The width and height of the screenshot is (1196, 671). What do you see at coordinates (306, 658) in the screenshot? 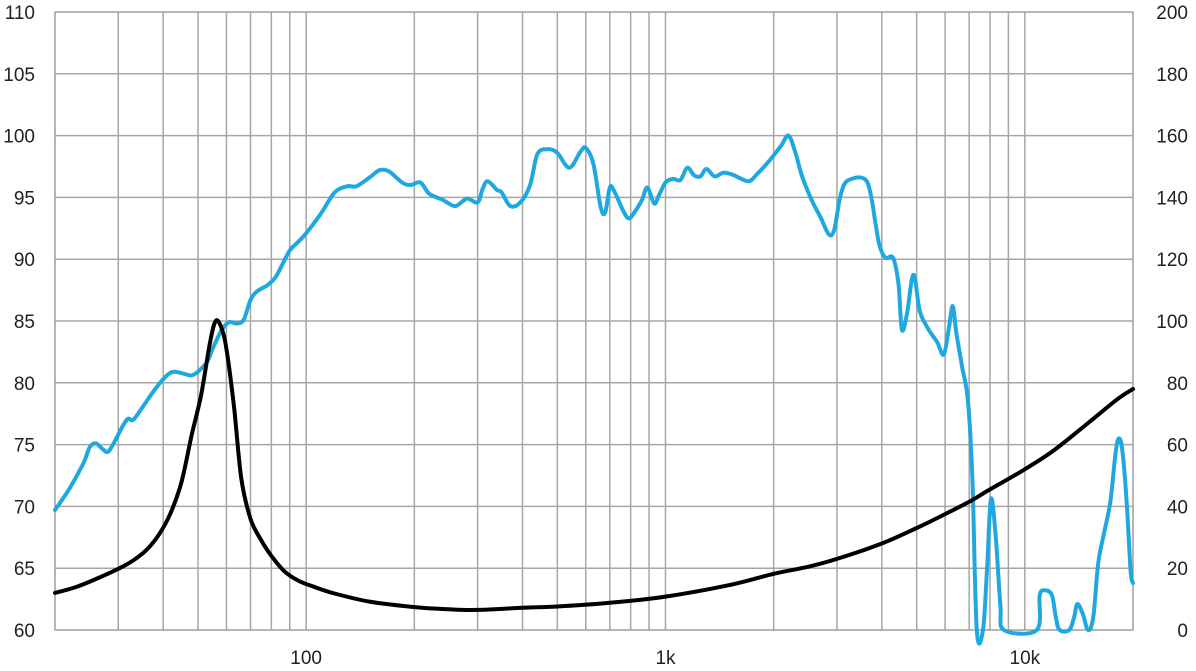
I see `x-tick-label: 100` at bounding box center [306, 658].